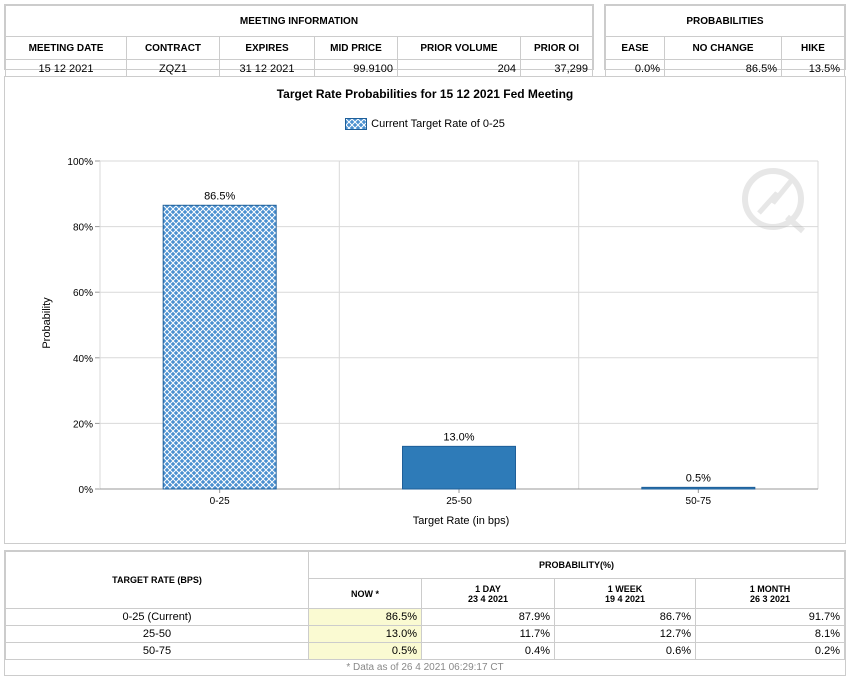  I want to click on now-header: NOW *, so click(365, 593).